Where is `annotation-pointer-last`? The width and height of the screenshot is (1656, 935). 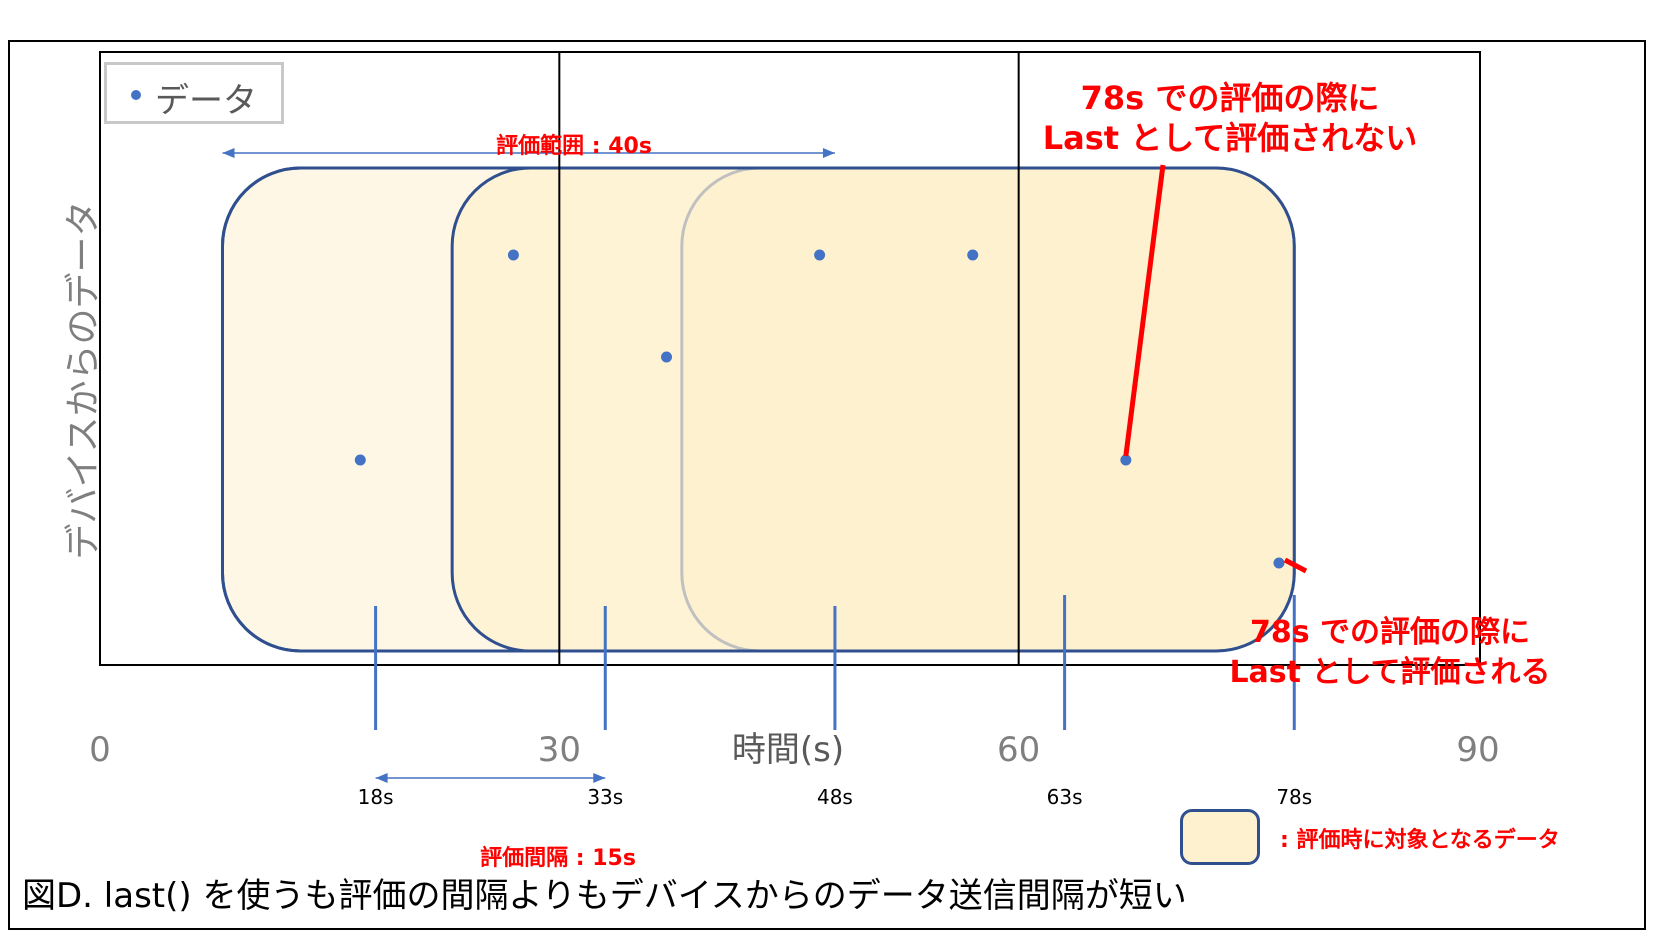
annotation-pointer-last is located at coordinates (1295, 565).